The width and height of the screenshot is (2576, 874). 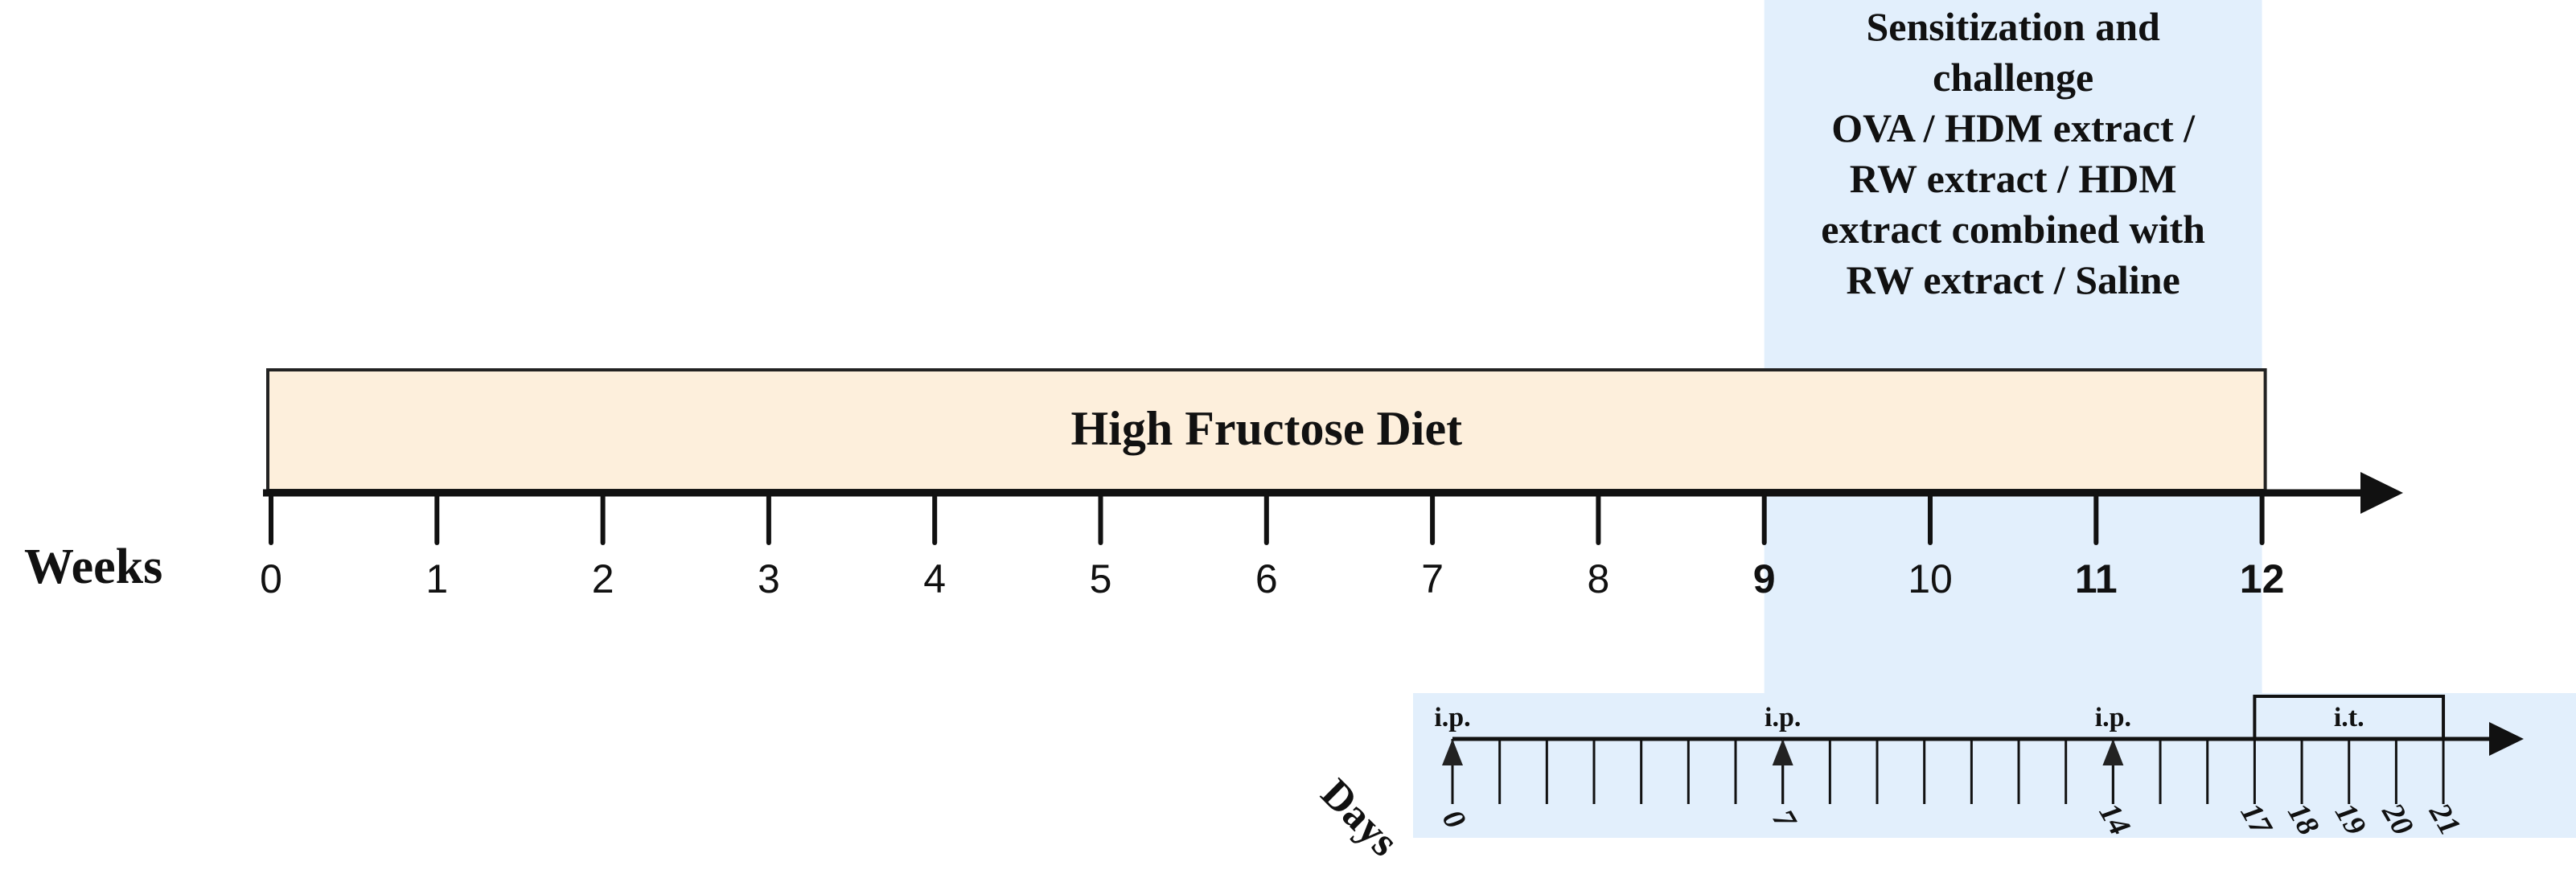 I want to click on sensitization-text-line: RW extract / HDM, so click(x=2013, y=178).